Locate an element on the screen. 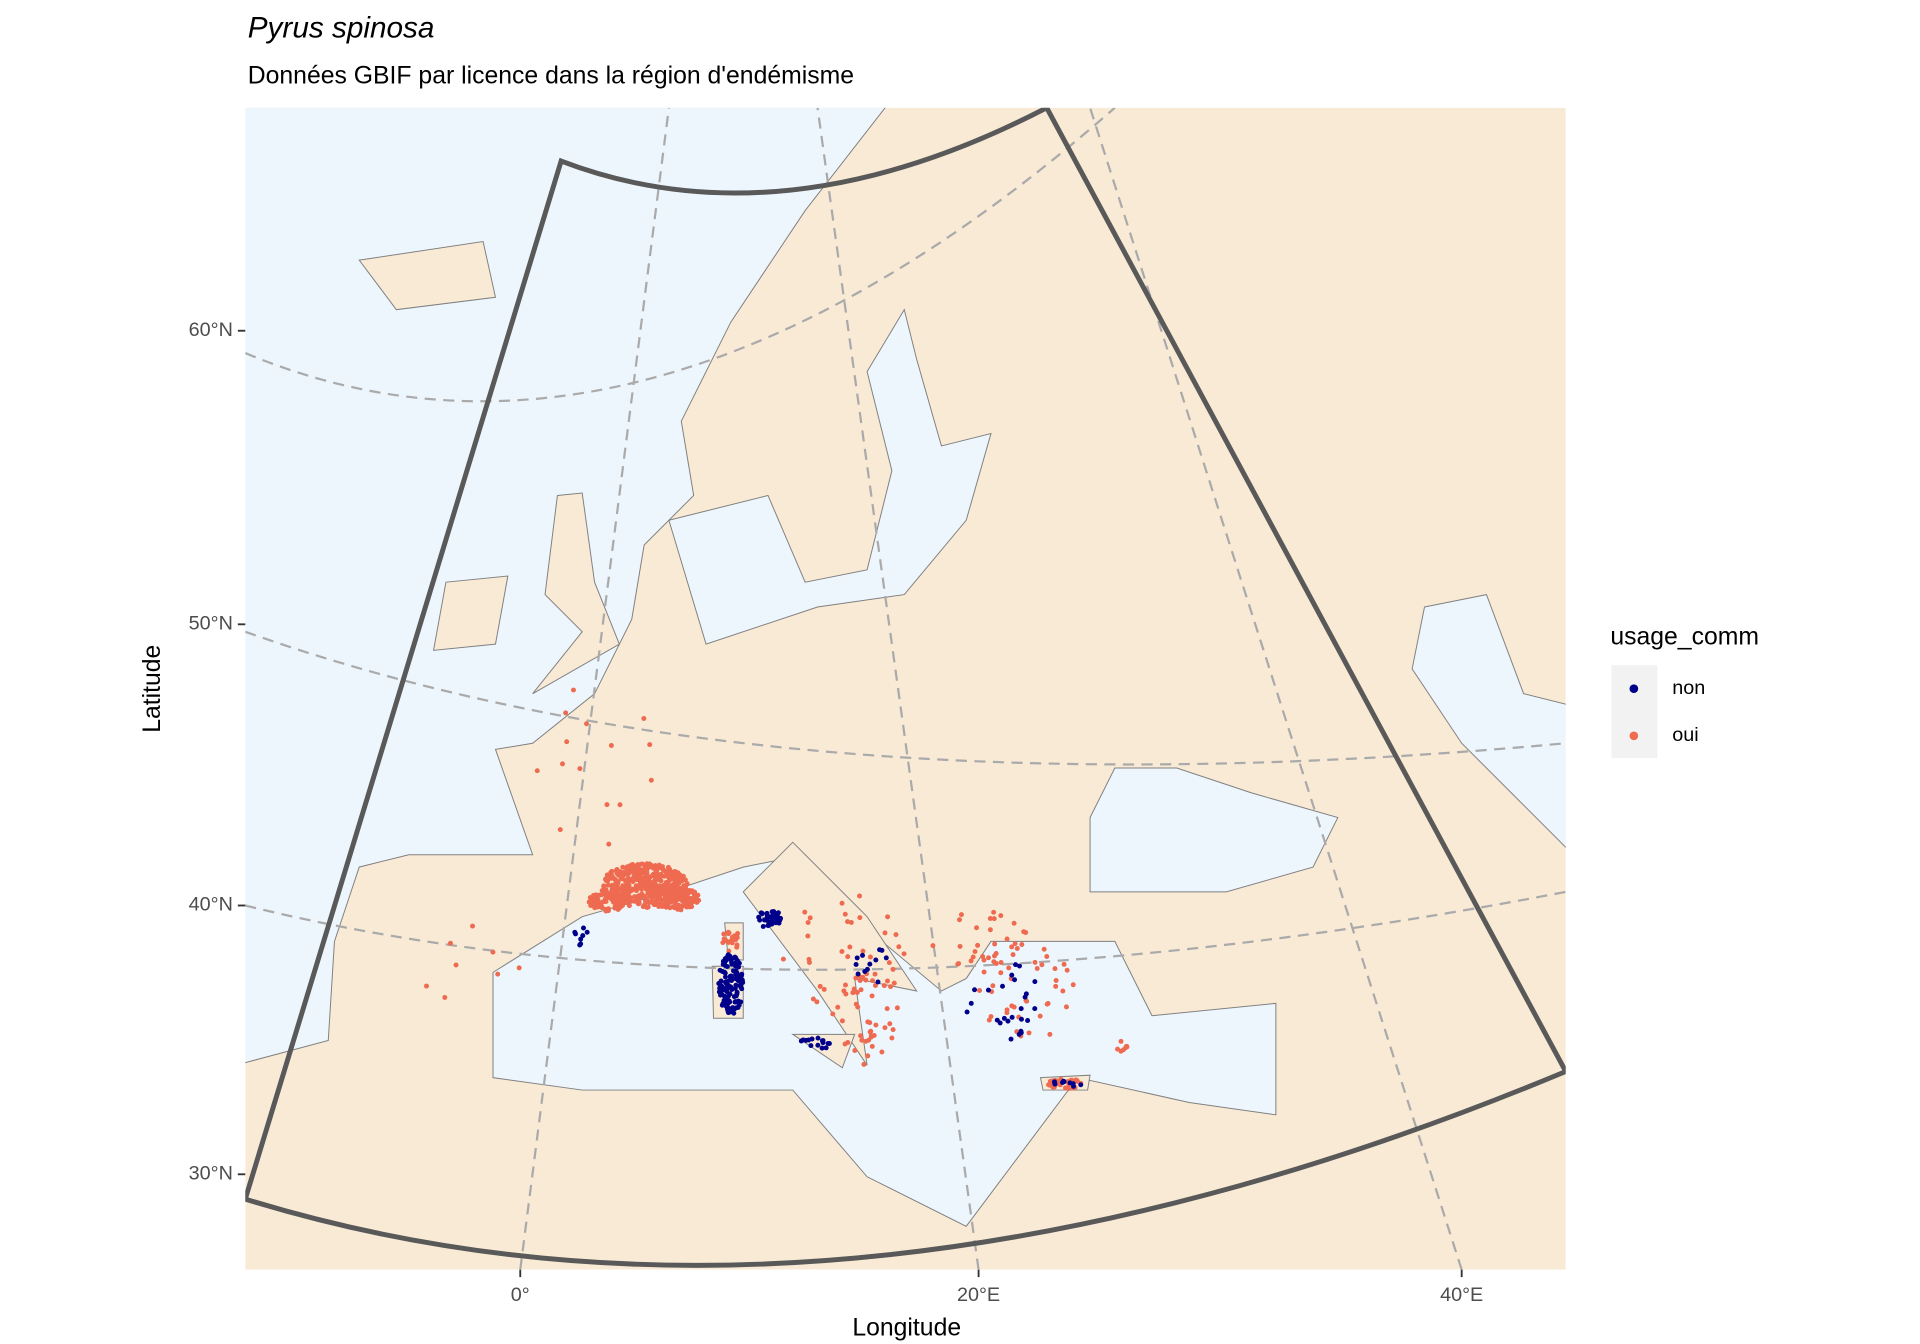 This screenshot has height=1344, width=1920. legend-label: non is located at coordinates (1688, 688).